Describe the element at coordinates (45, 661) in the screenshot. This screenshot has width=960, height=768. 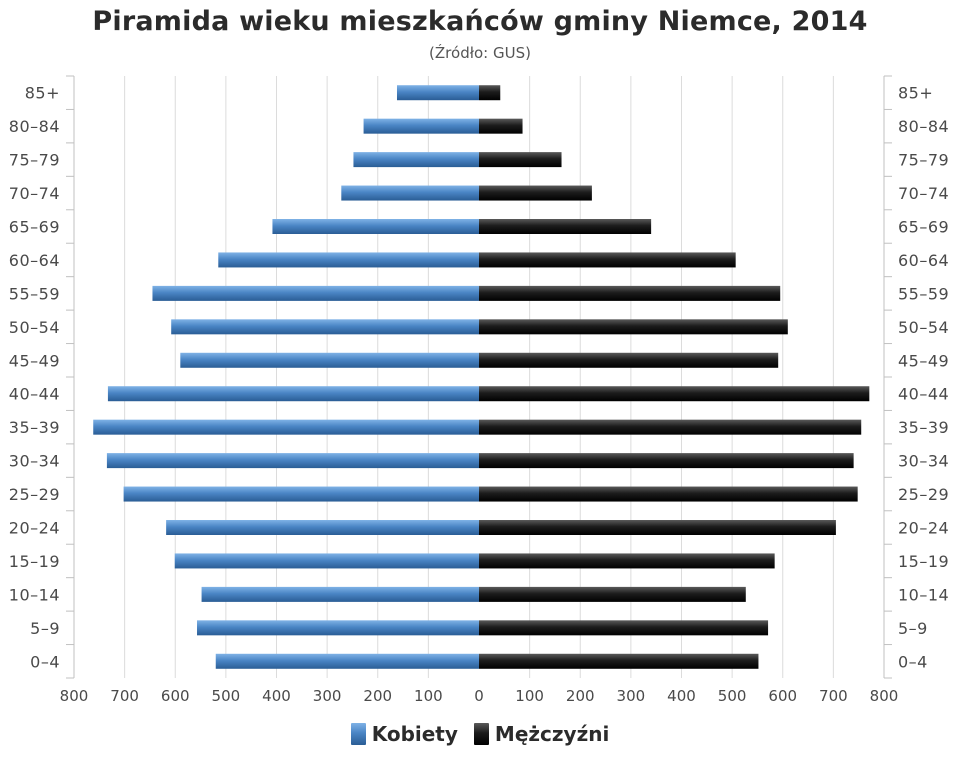
I see `category-label-left: 0–4` at that location.